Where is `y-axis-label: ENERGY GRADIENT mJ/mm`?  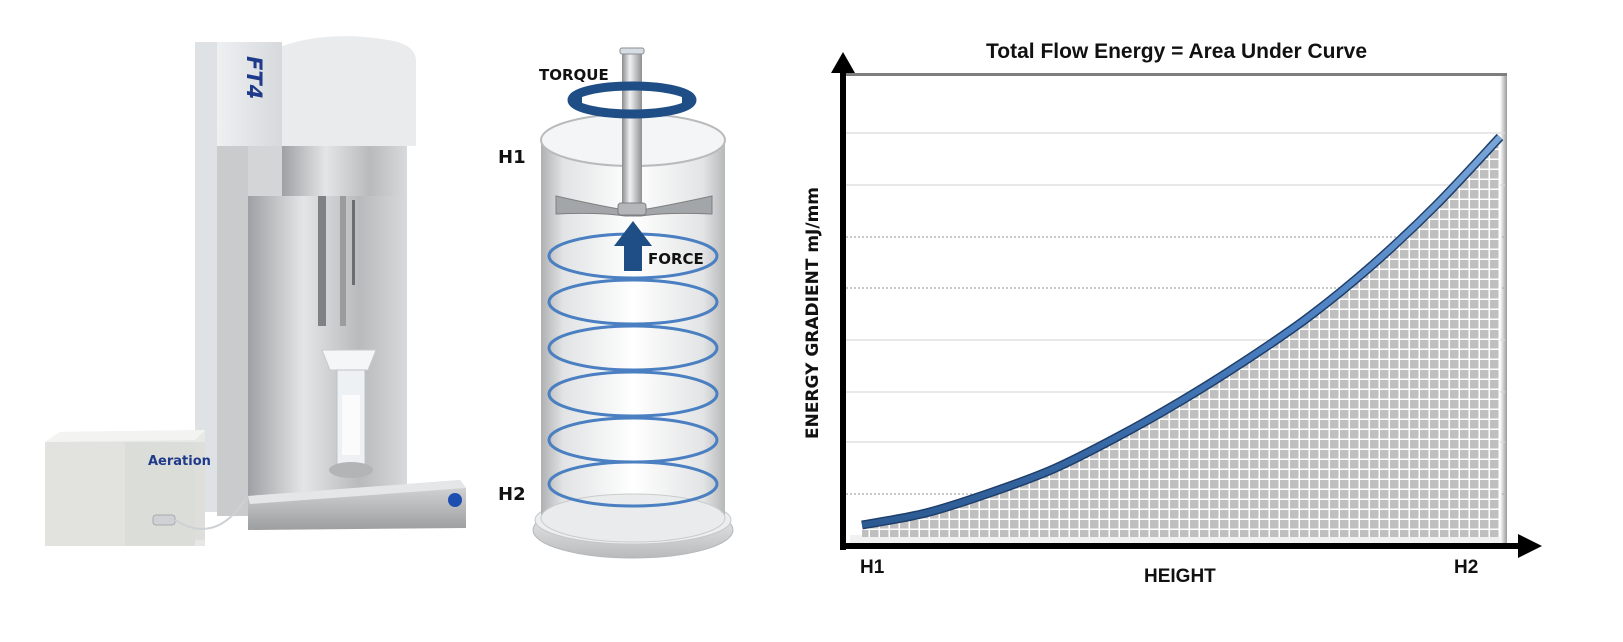
y-axis-label: ENERGY GRADIENT mJ/mm is located at coordinates (813, 313).